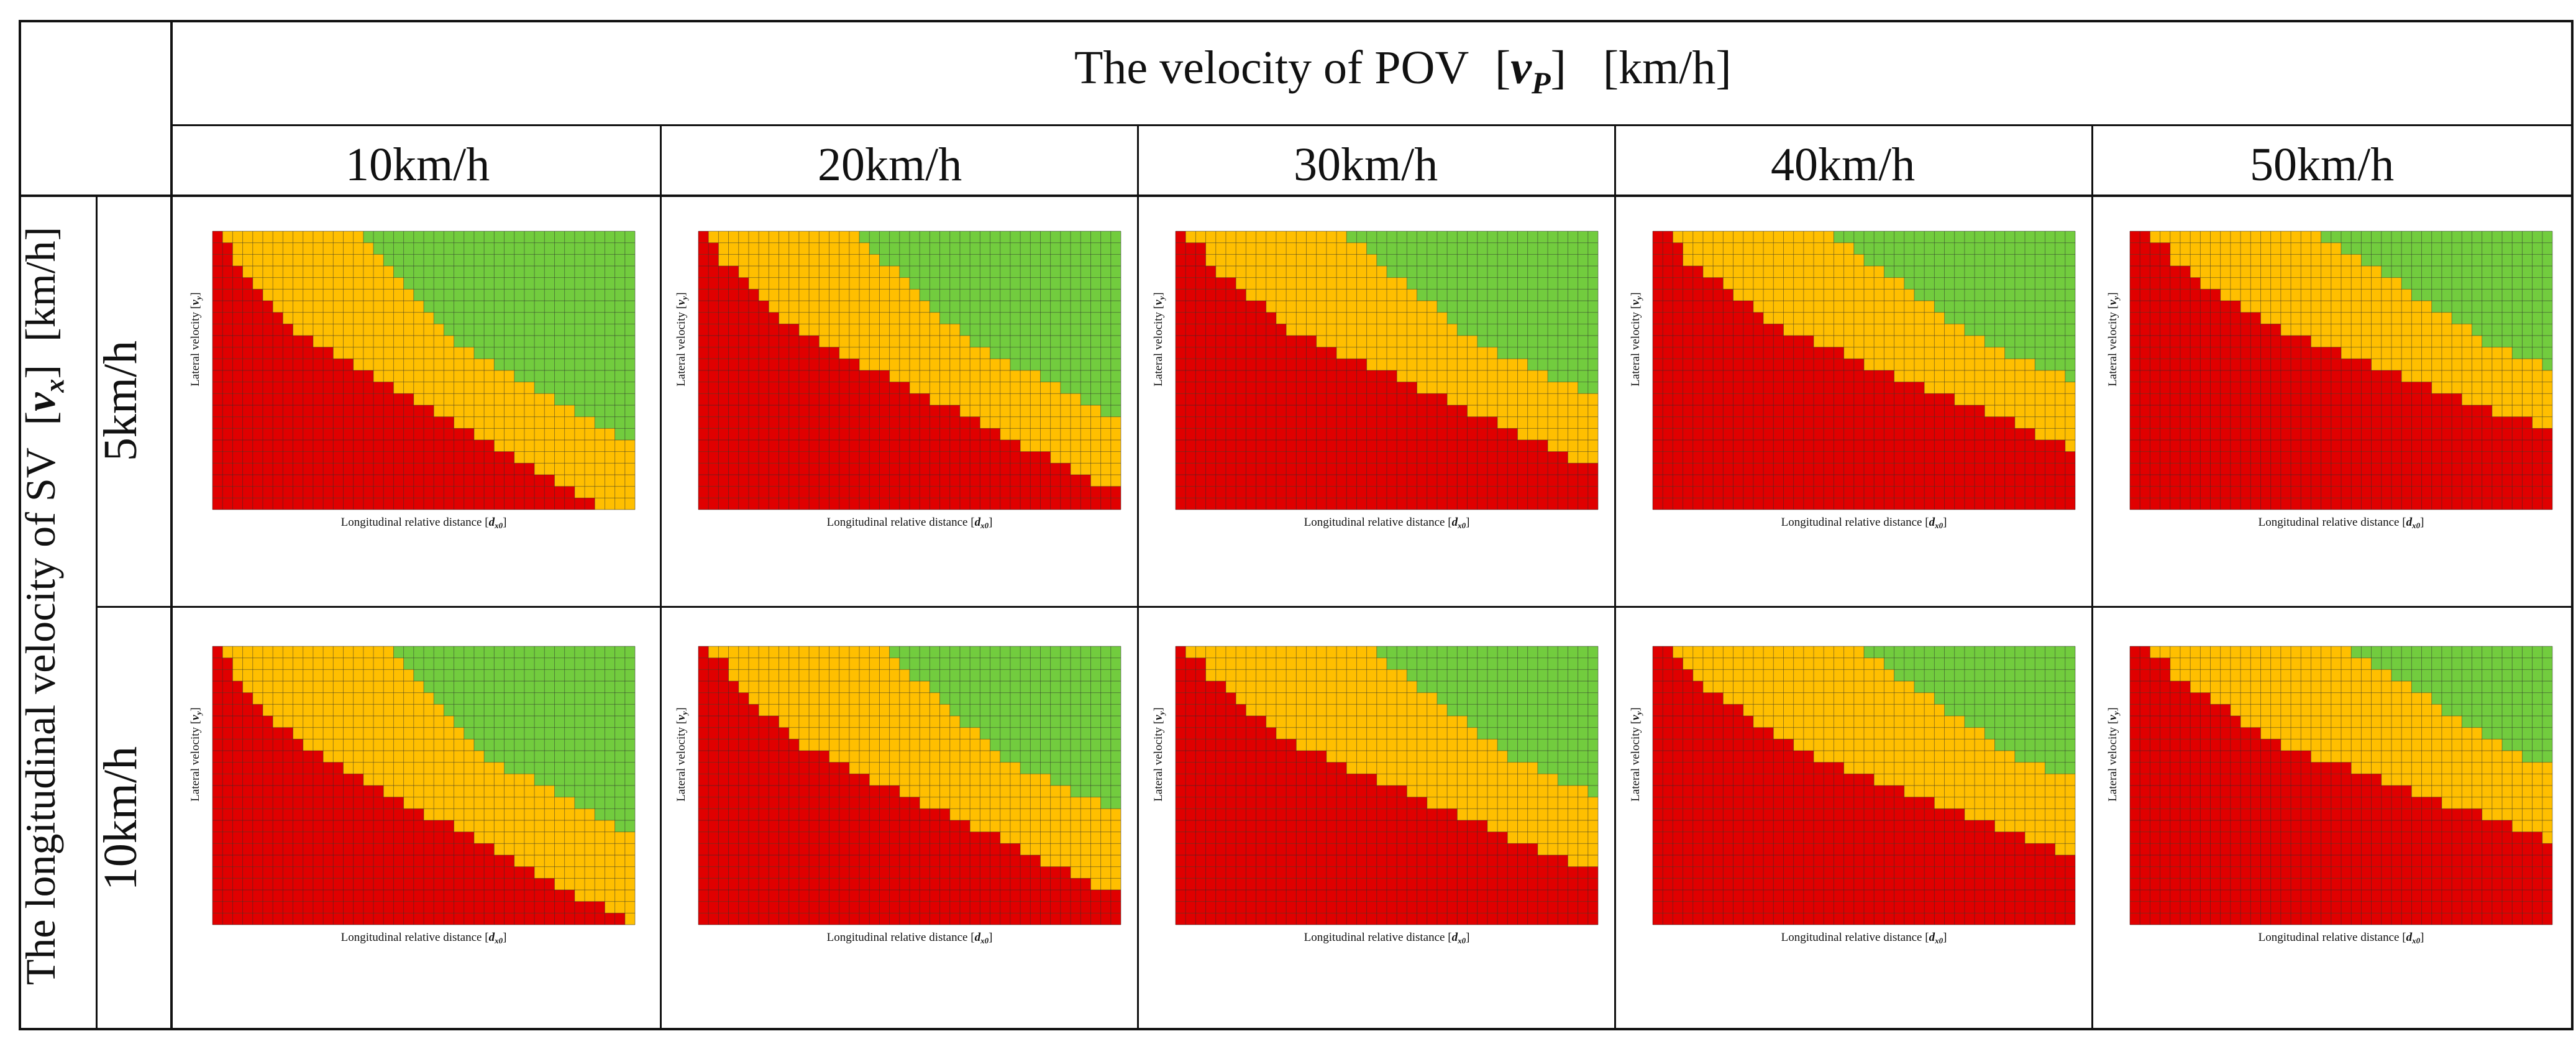 The image size is (2576, 1049). I want to click on top-header-var-sub: P, so click(1541, 83).